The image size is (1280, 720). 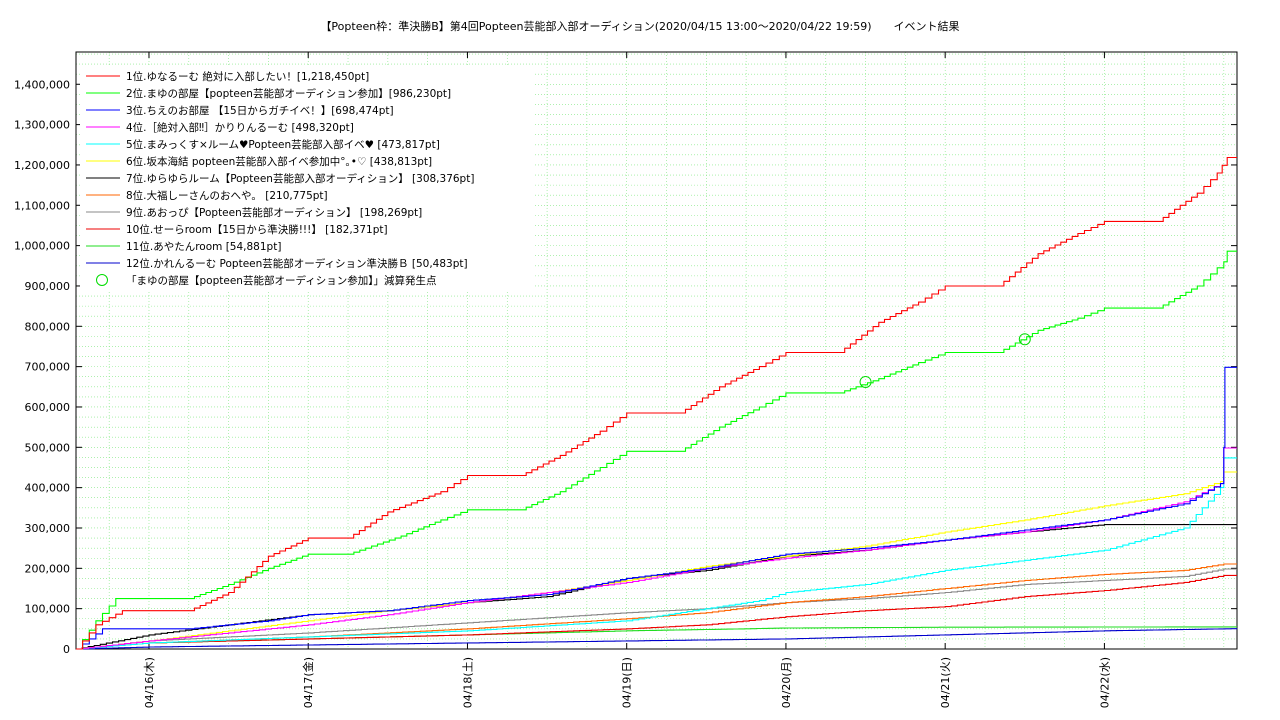 I want to click on y-tick-label: 200,000, so click(x=48, y=568).